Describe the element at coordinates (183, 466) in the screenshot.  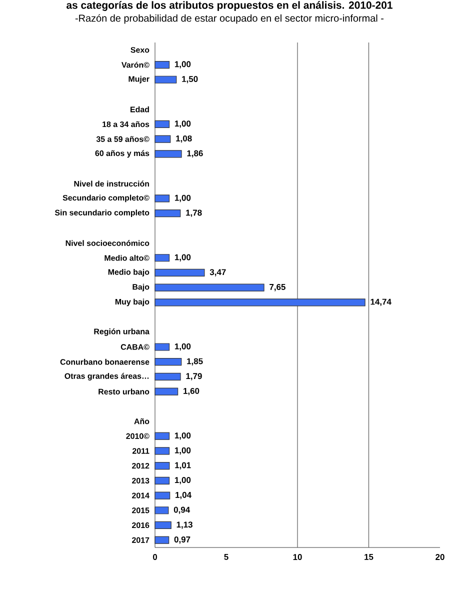
I see `data-label: 1,01` at that location.